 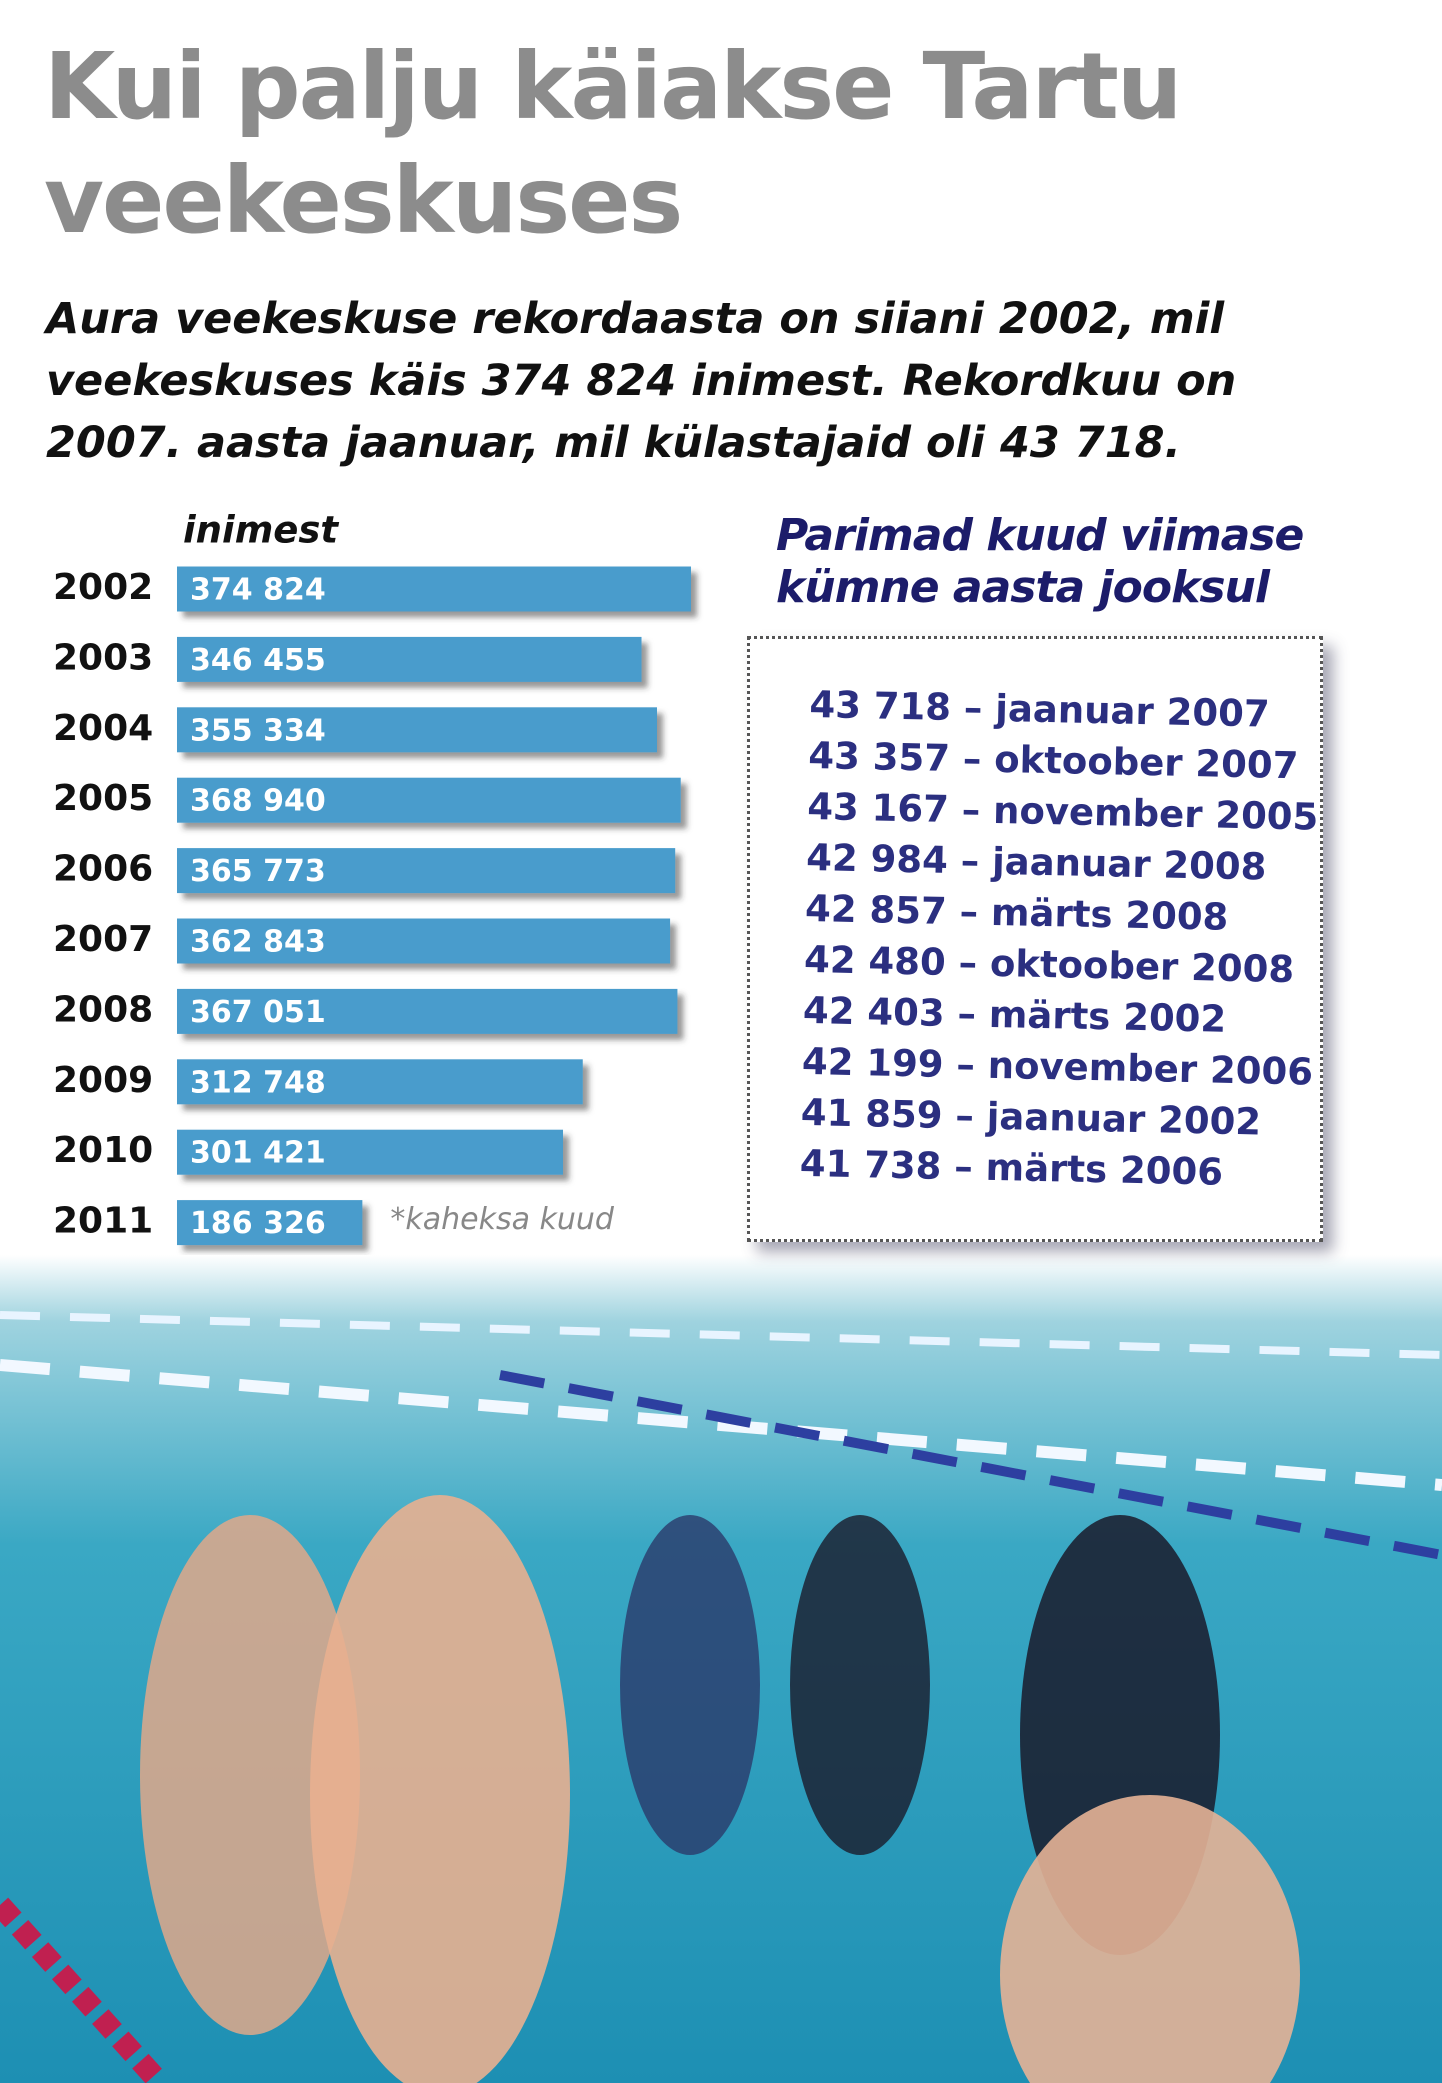 I want to click on annotation: *kaheksa kuud, so click(x=502, y=1219).